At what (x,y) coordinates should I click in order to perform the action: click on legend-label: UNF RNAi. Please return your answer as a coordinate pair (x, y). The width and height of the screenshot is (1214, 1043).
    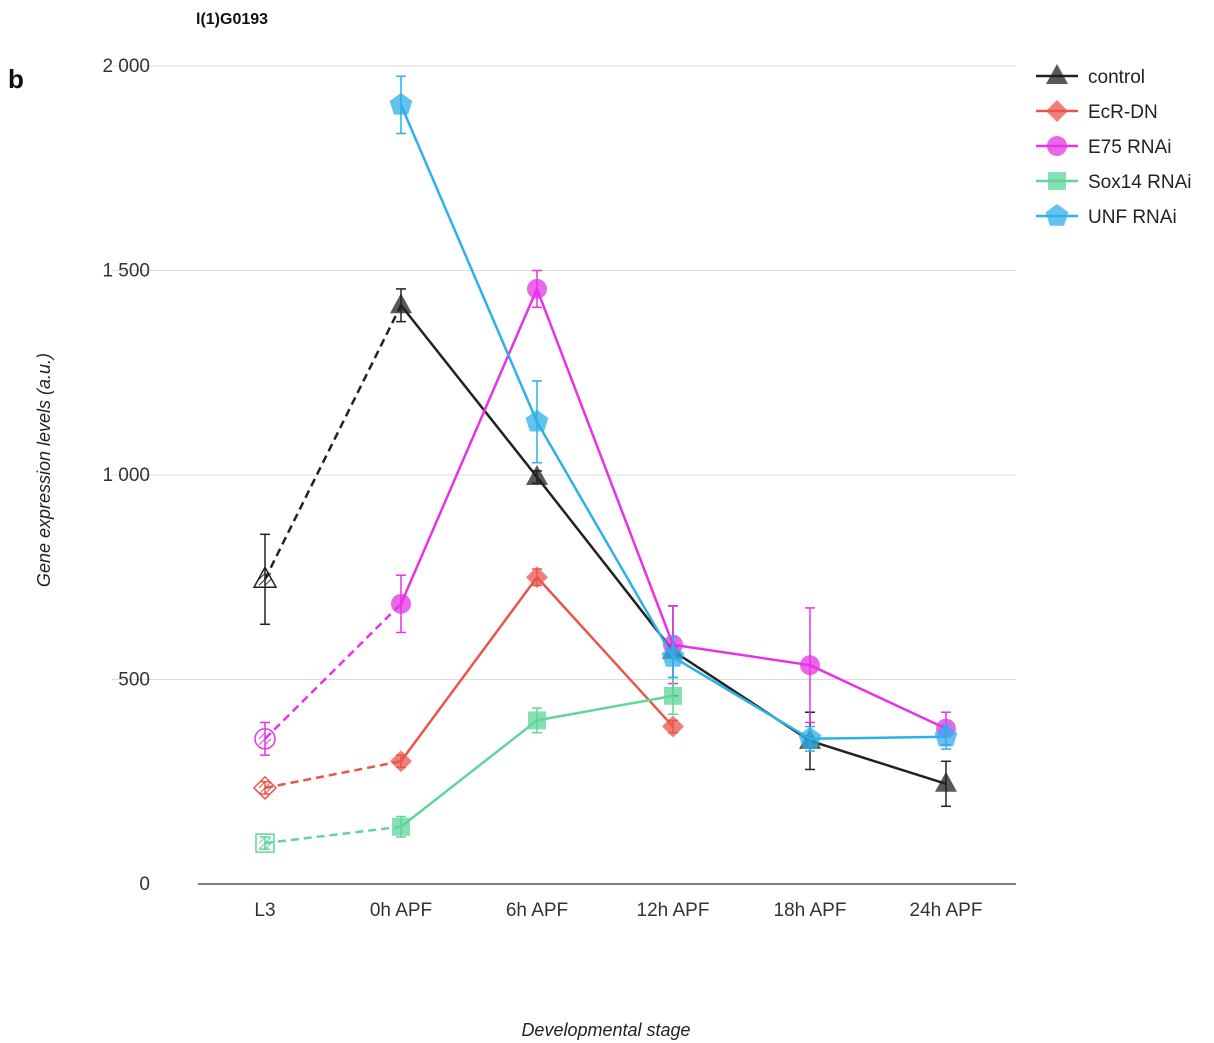
    Looking at the image, I should click on (1132, 217).